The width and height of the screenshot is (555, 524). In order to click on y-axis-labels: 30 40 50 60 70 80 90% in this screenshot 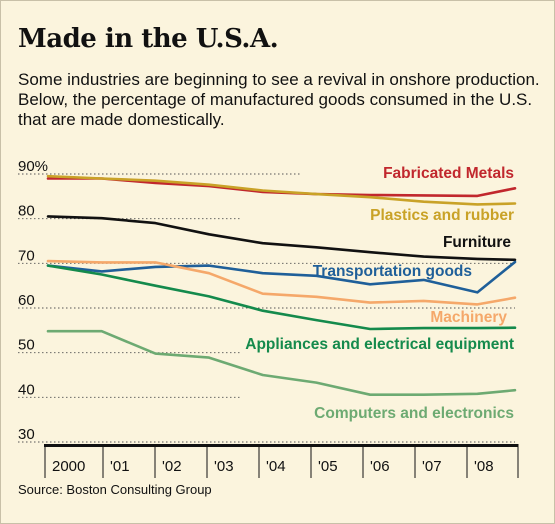, I will do `click(33, 300)`.